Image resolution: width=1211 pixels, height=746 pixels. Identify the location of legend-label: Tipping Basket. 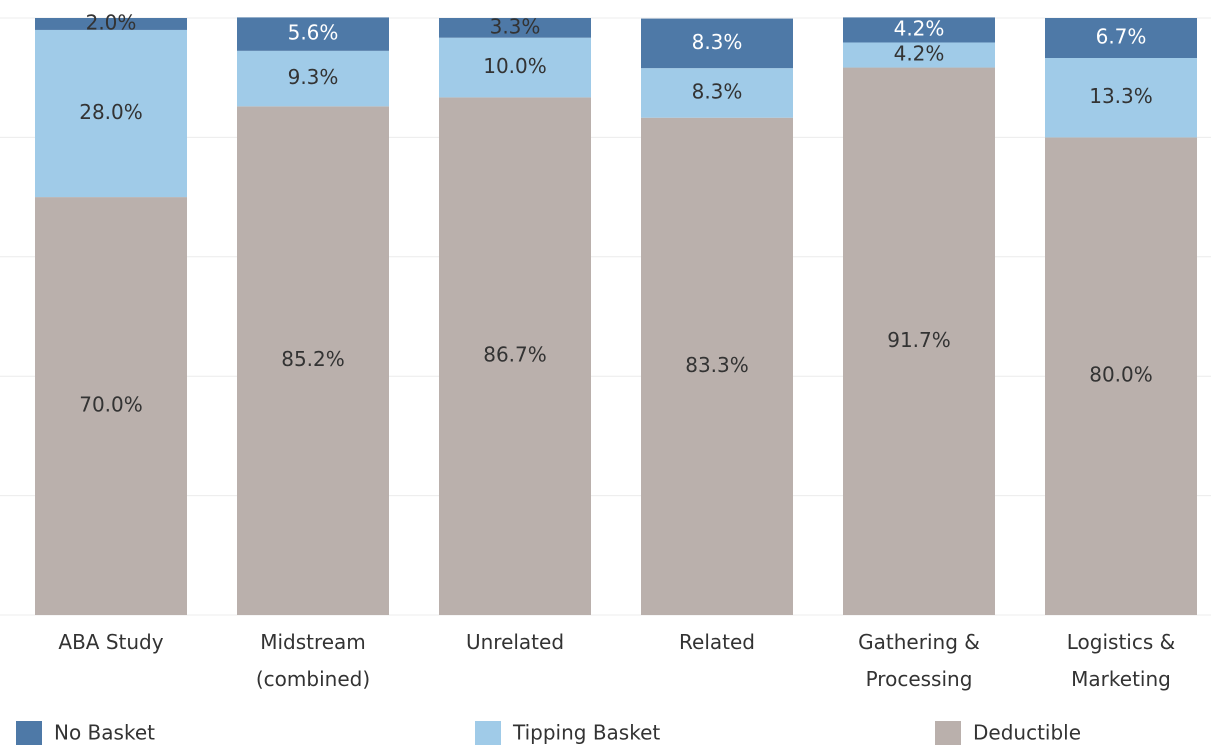
(586, 733).